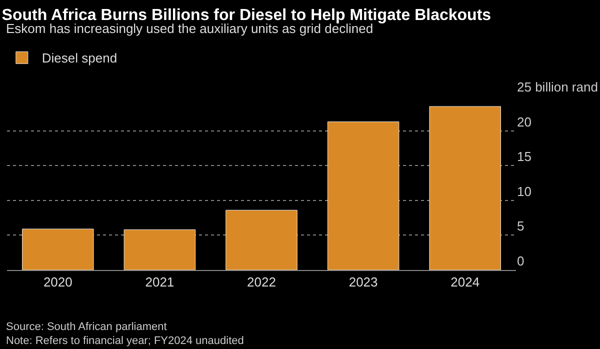 This screenshot has height=349, width=600. I want to click on x-tick-label: 2021, so click(159, 282).